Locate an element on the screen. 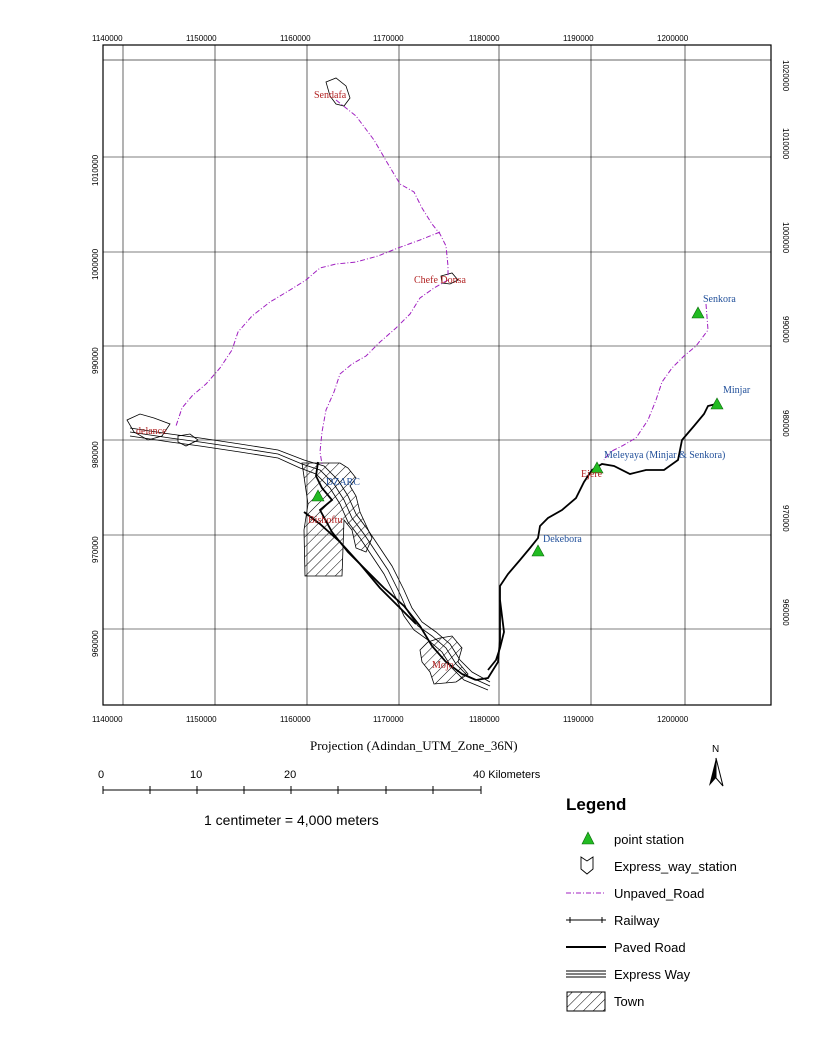  shield-outline-icon is located at coordinates (587, 865).